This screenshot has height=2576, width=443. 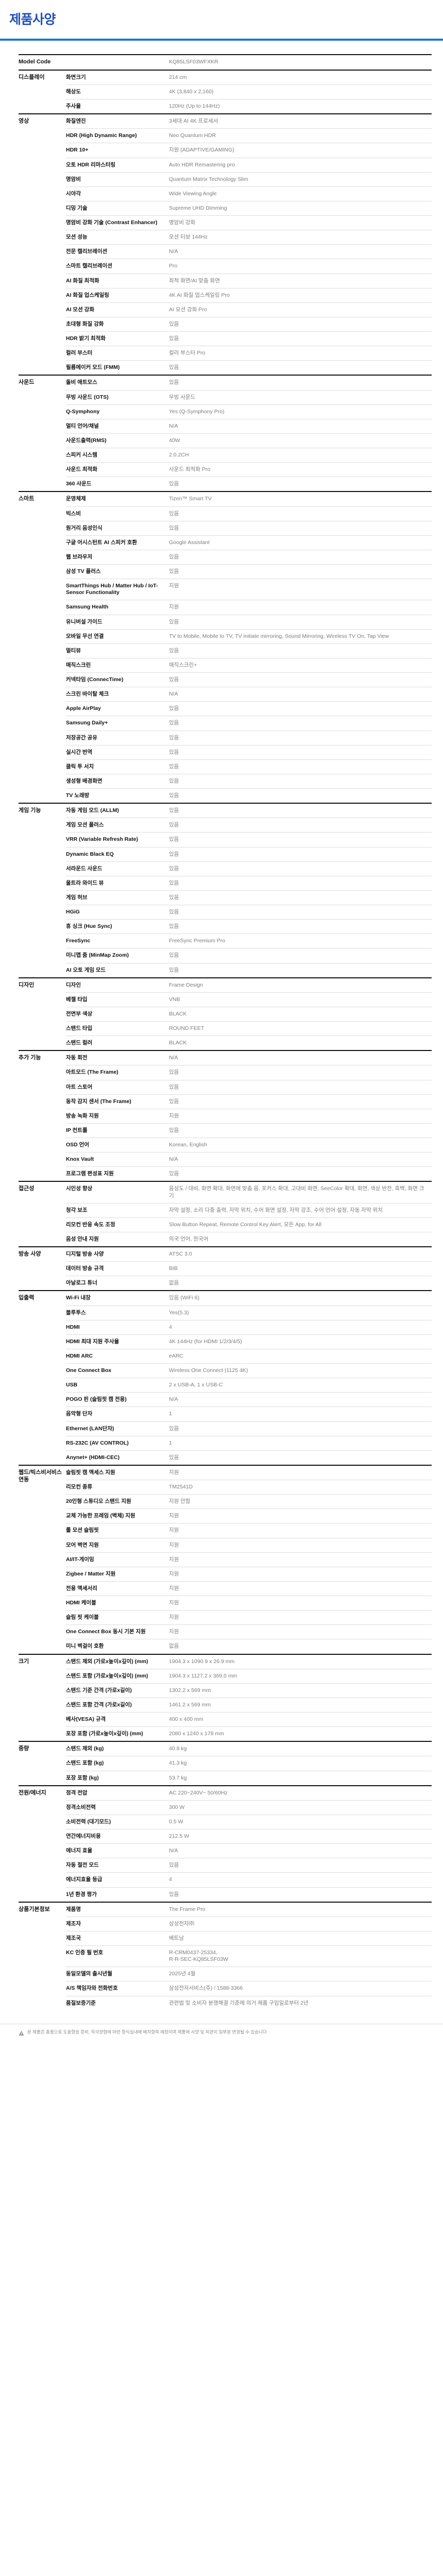 I want to click on table-row: HDMI 4, so click(x=225, y=1327).